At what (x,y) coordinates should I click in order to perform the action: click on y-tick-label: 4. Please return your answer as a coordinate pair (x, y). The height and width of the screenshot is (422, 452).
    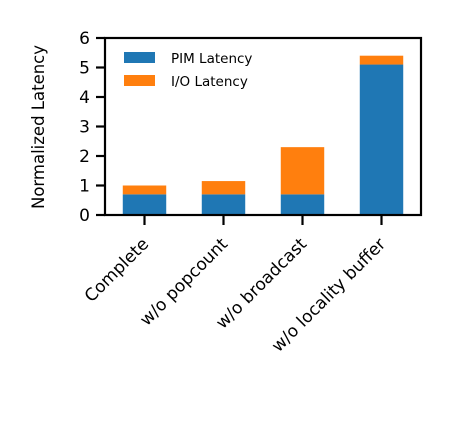
    Looking at the image, I should click on (84, 98).